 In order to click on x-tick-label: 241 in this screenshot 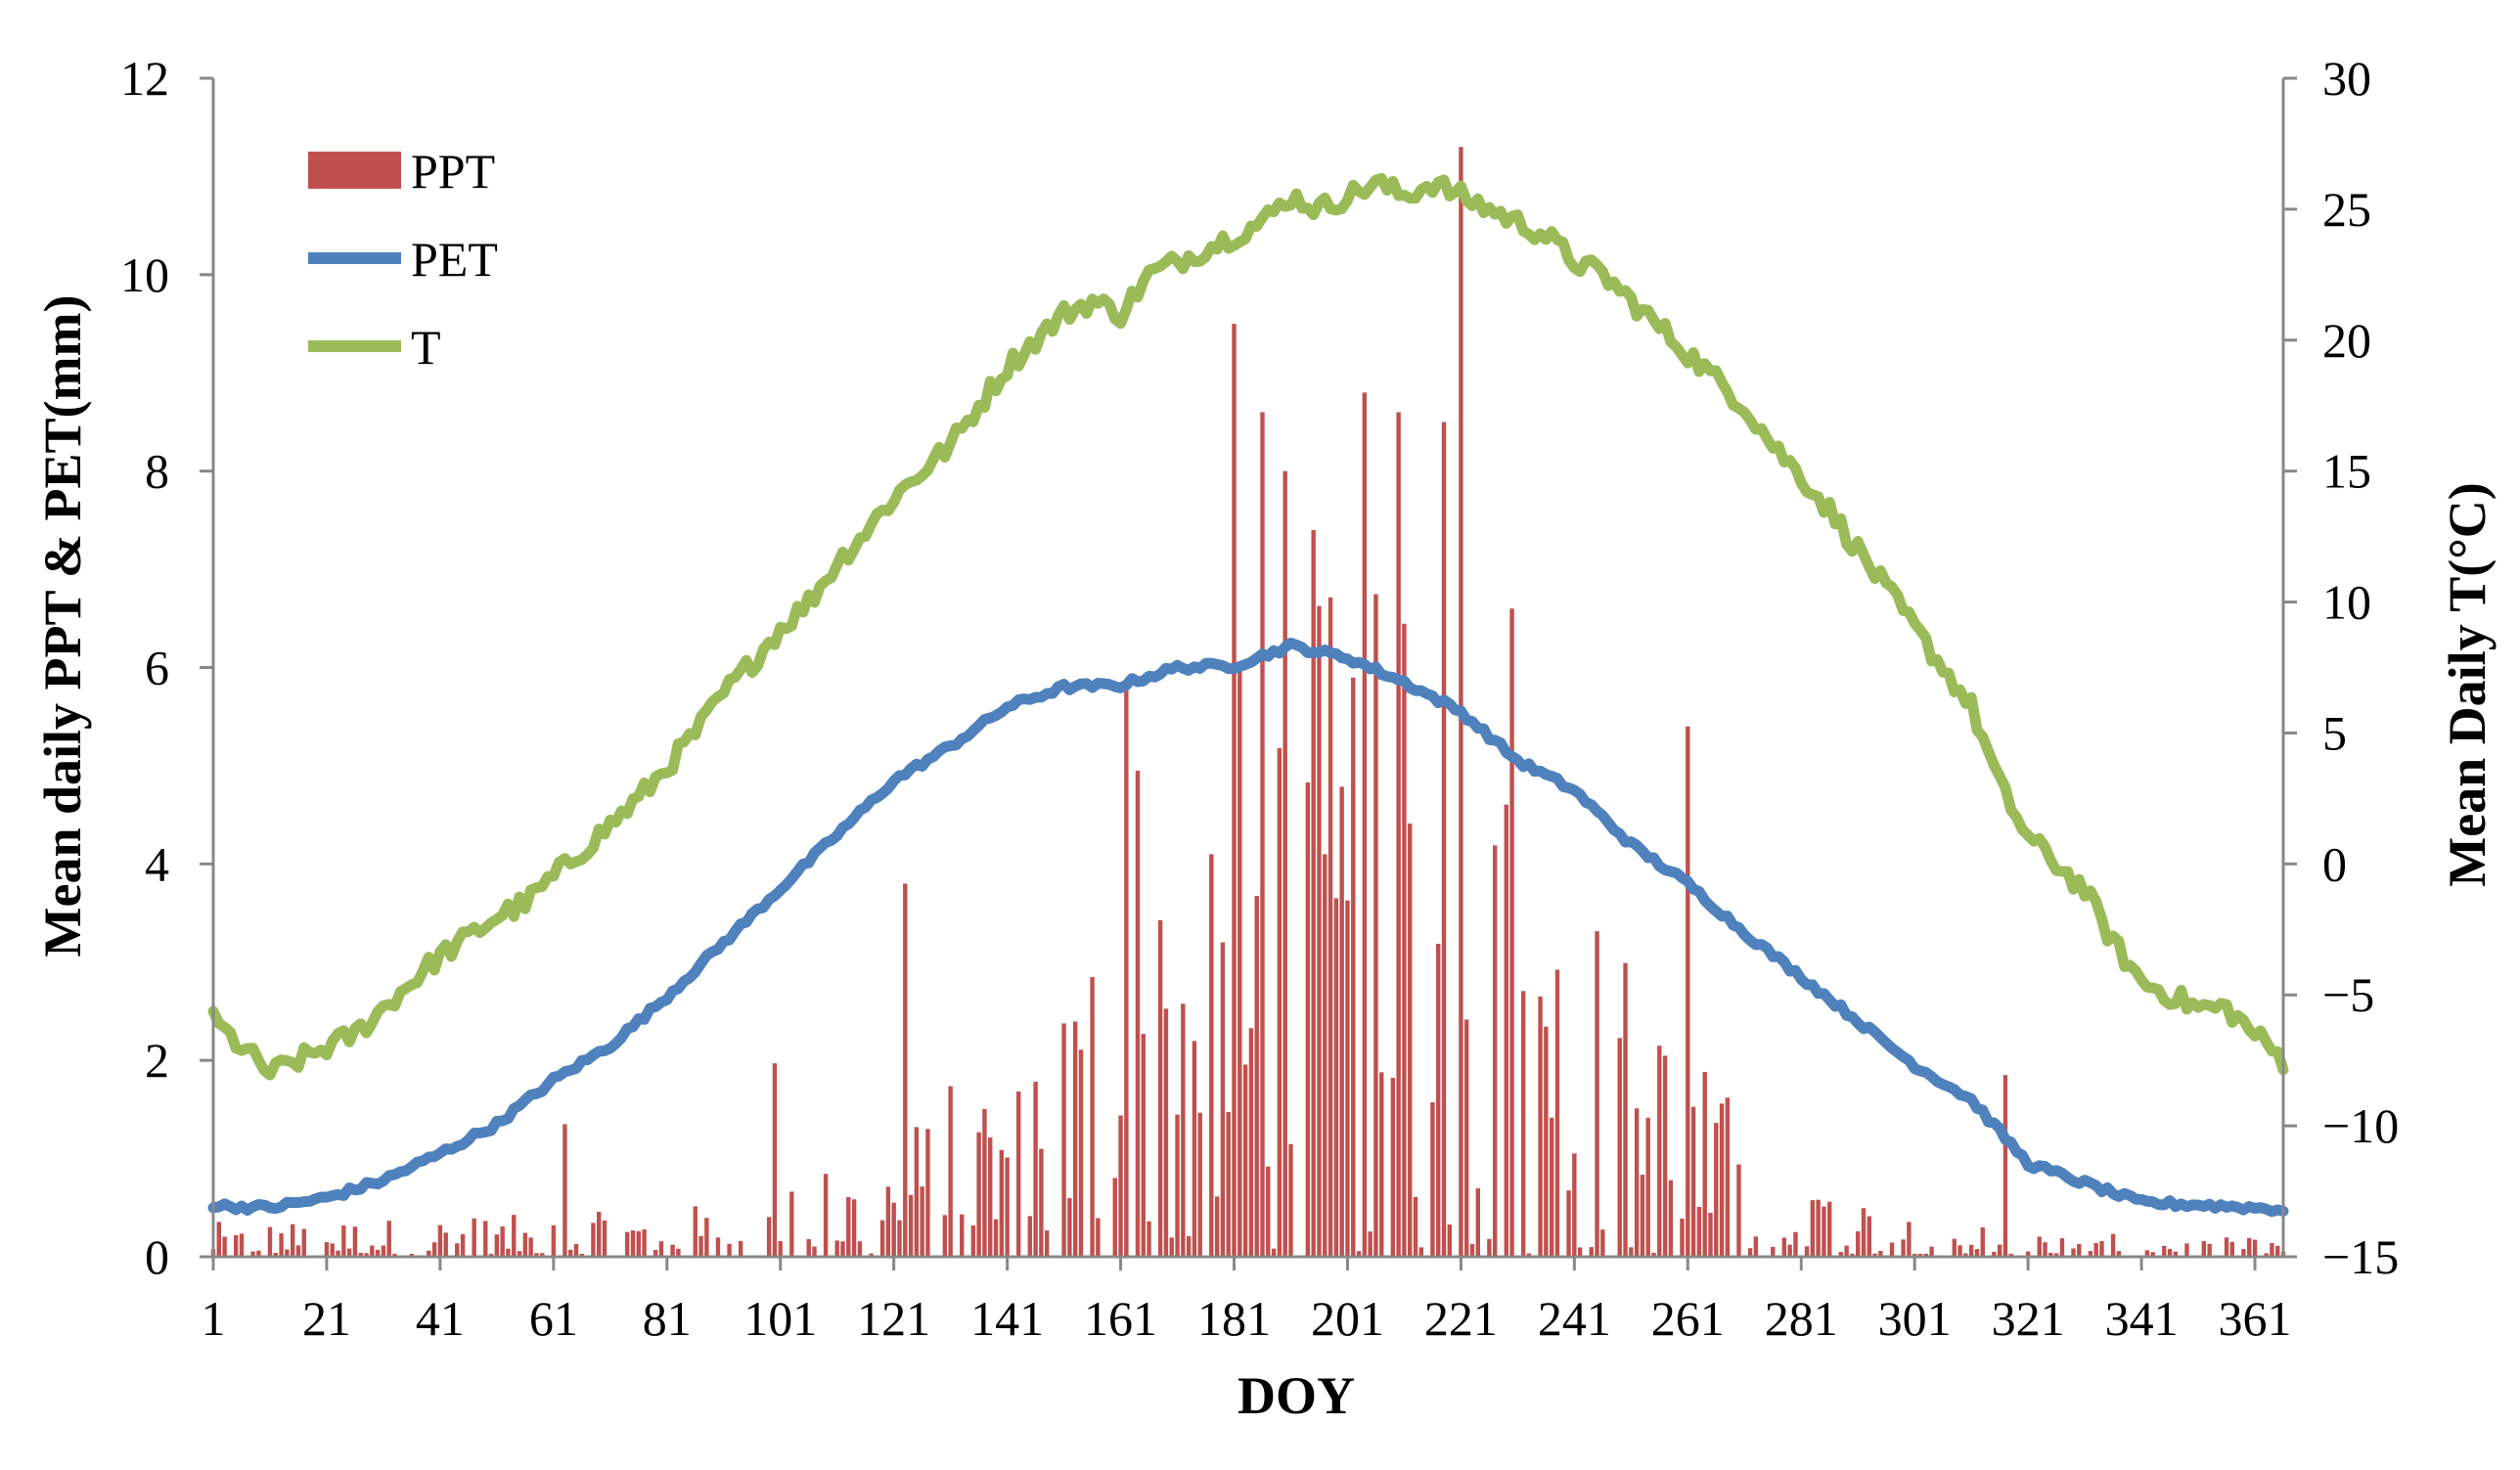, I will do `click(1574, 1318)`.